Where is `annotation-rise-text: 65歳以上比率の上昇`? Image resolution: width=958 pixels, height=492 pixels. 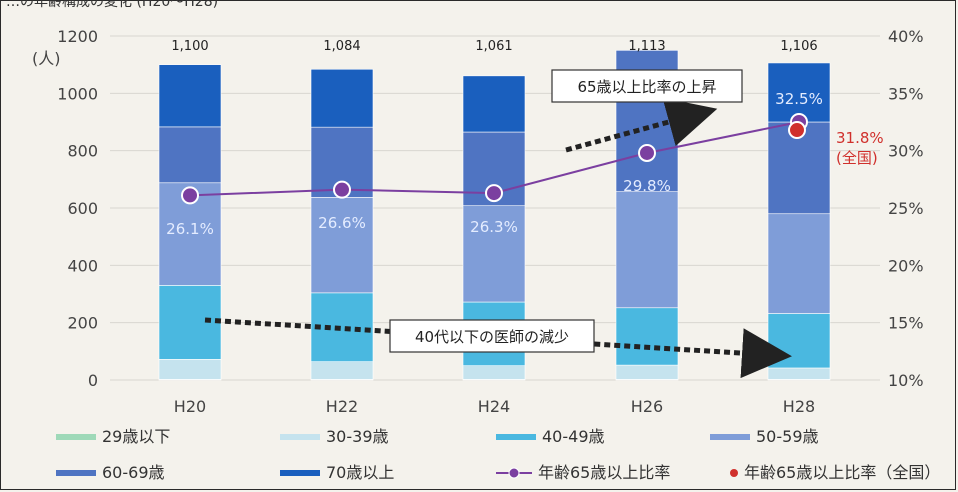 annotation-rise-text: 65歳以上比率の上昇 is located at coordinates (646, 87).